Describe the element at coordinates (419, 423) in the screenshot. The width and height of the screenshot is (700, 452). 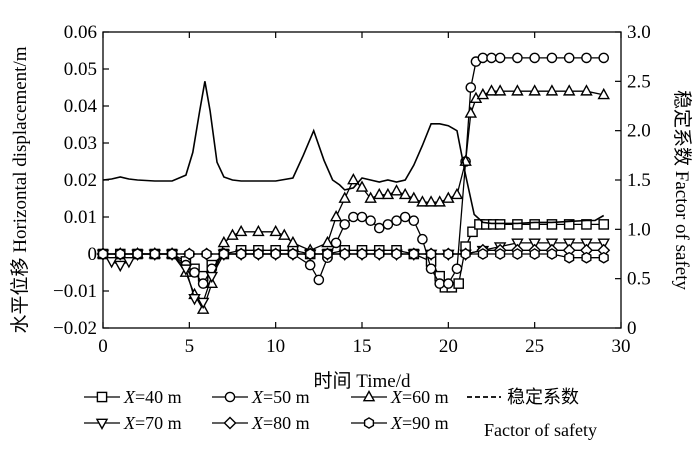
I see `legend-label-x90: X=90 m` at that location.